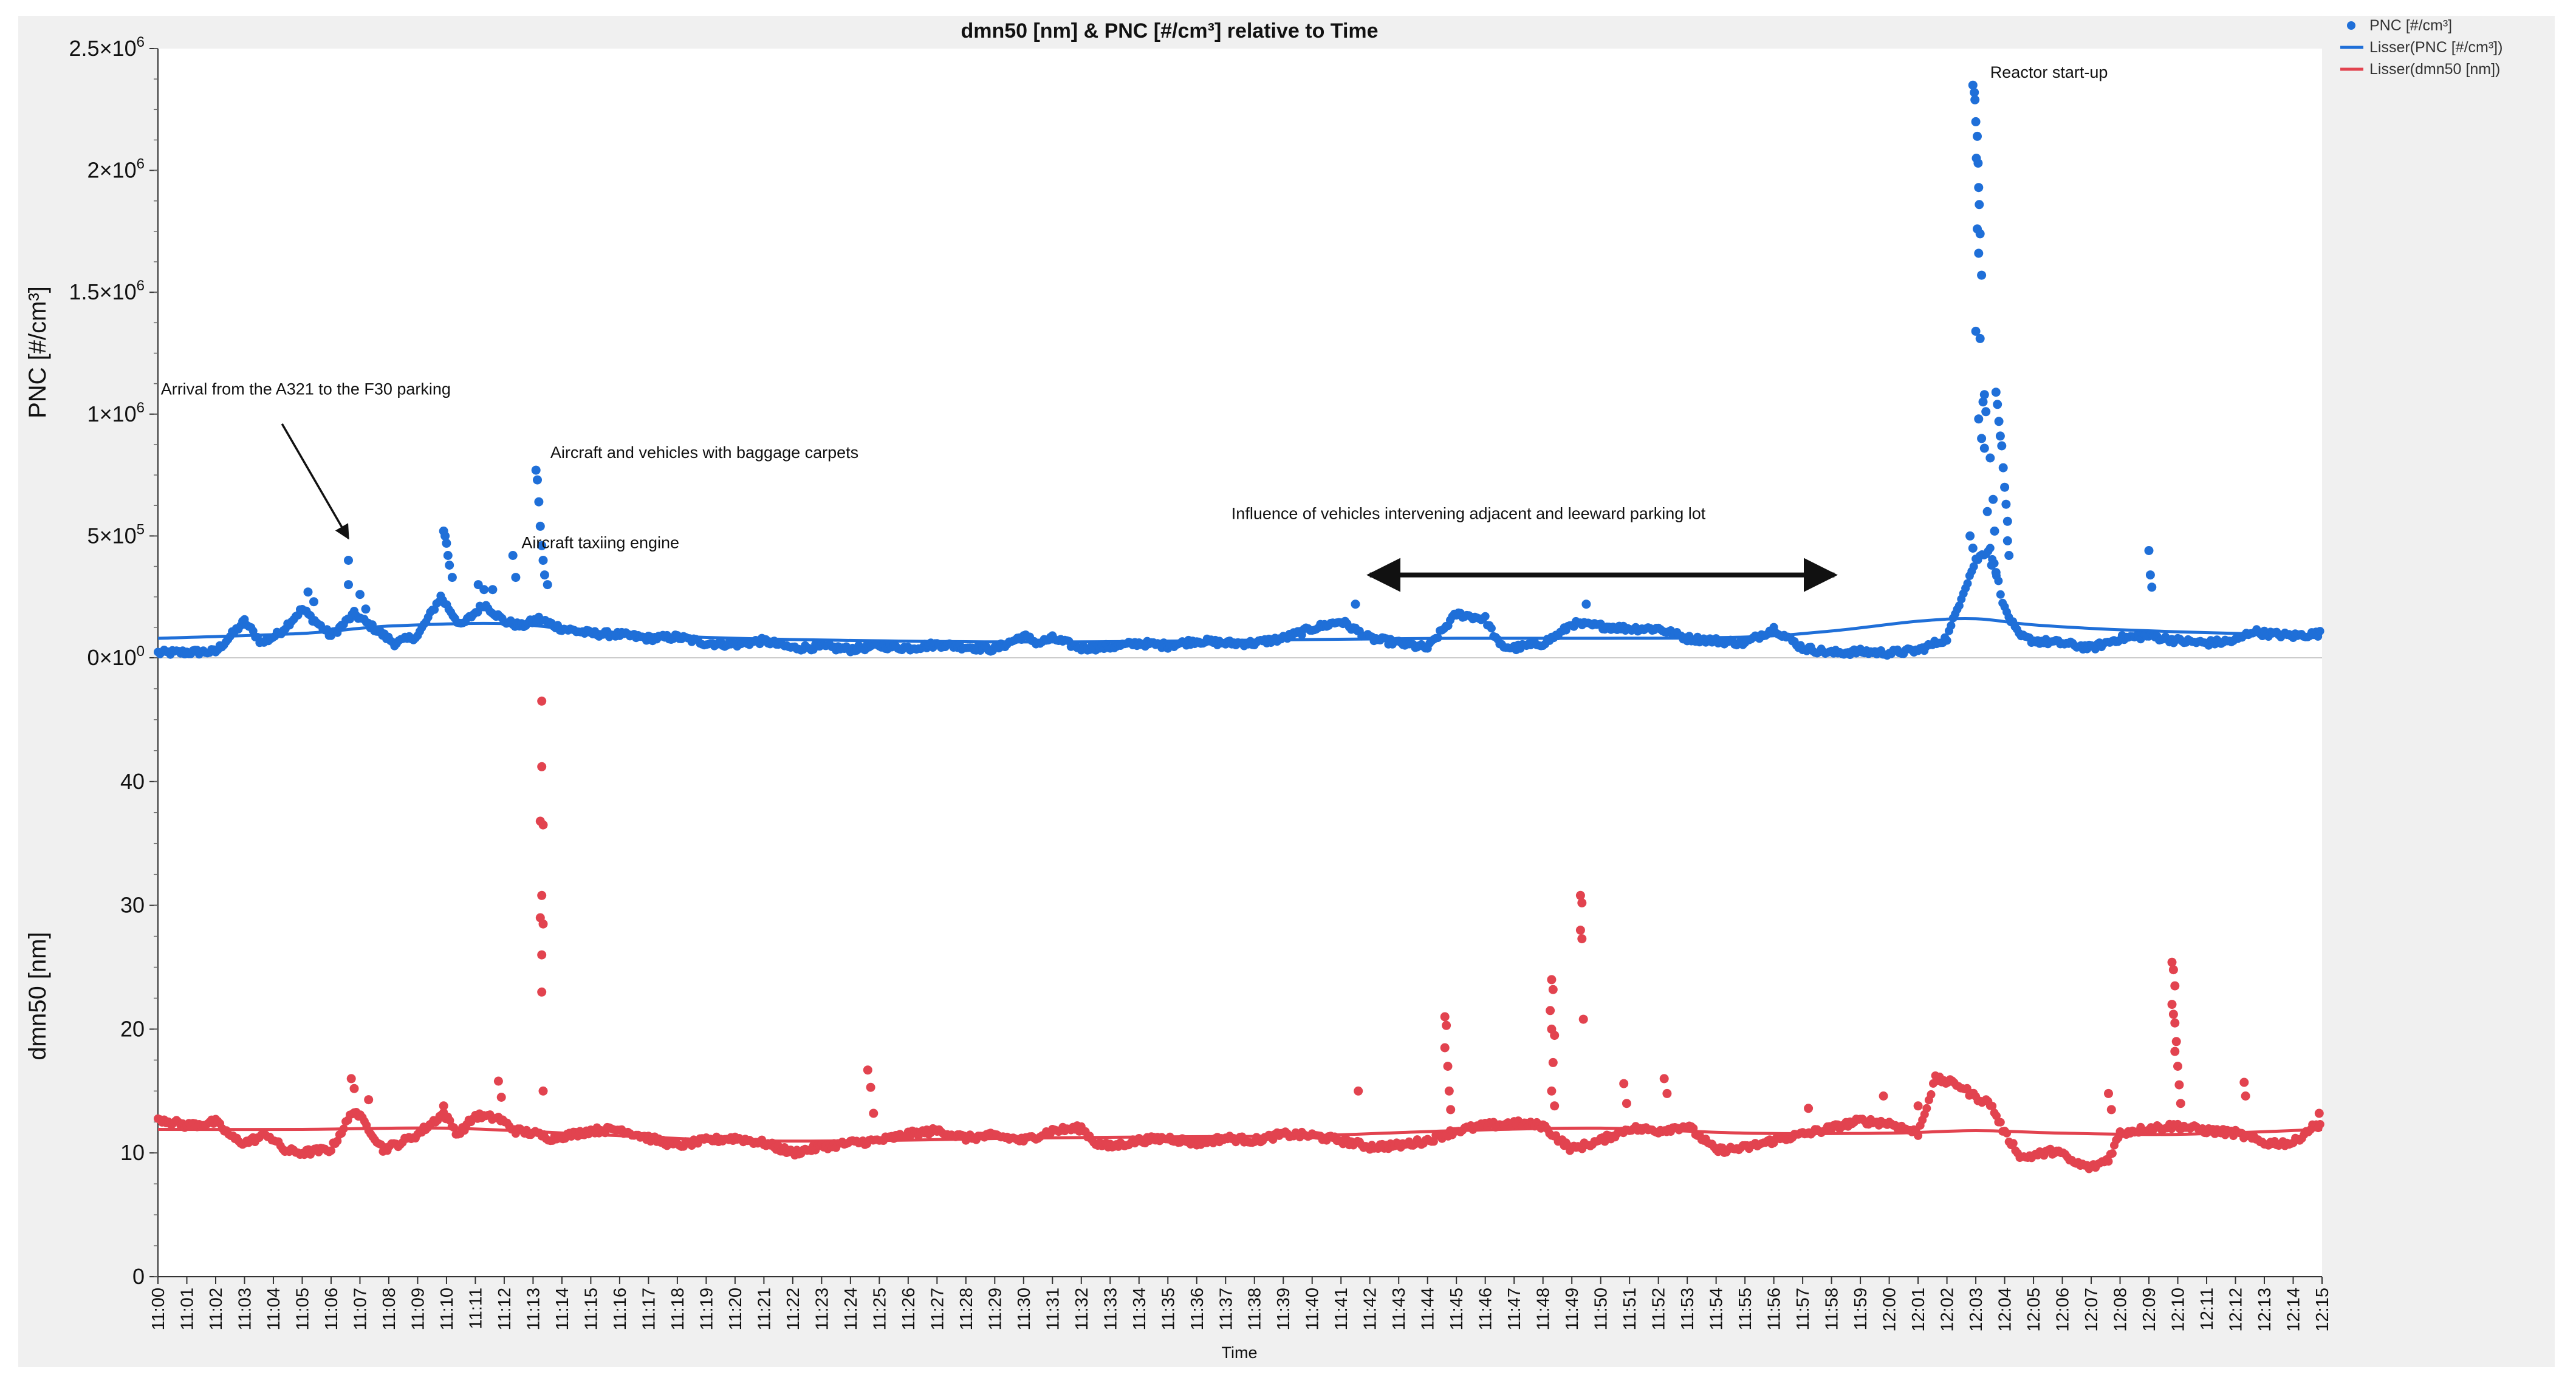  Describe the element at coordinates (331, 1309) in the screenshot. I see `x-tick-label: 11:06` at that location.